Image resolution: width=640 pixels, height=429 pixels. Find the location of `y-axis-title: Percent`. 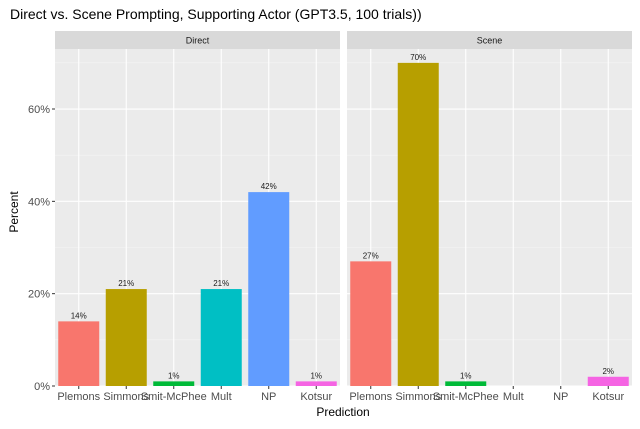

y-axis-title: Percent is located at coordinates (14, 212).